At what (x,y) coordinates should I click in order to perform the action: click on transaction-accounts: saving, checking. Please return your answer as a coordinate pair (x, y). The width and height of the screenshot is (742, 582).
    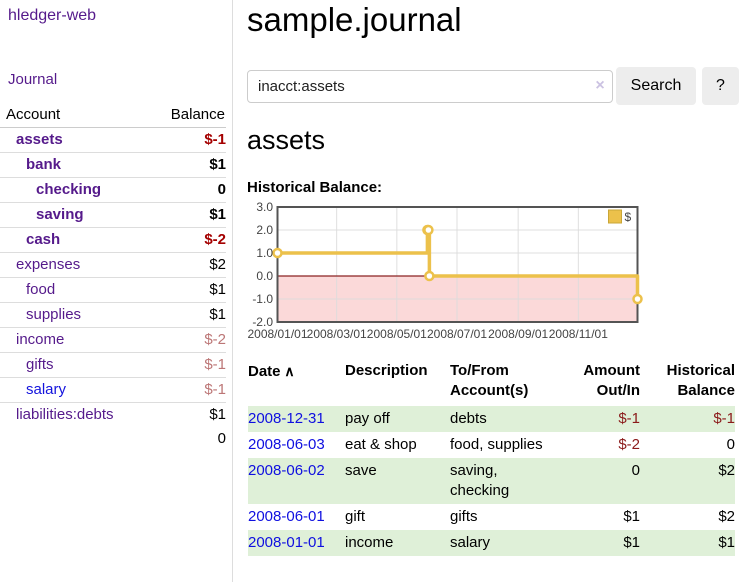
    Looking at the image, I should click on (480, 480).